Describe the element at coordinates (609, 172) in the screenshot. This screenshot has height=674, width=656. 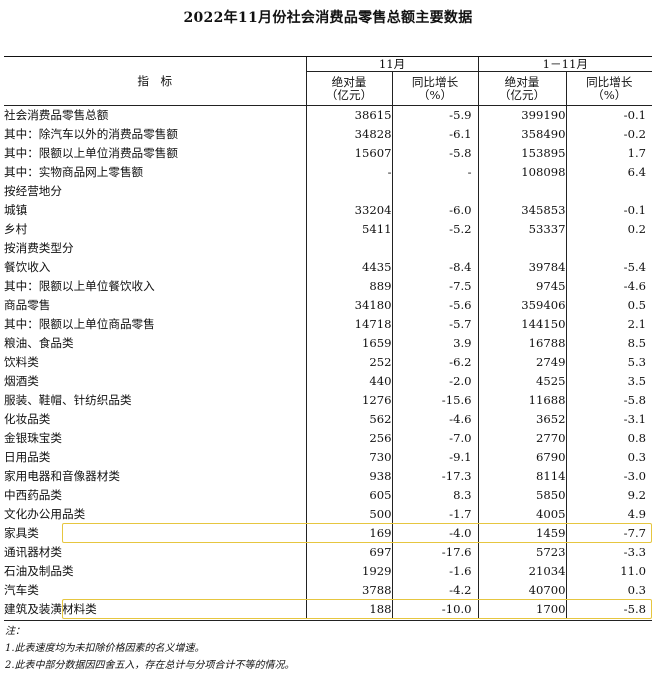
I see `jan-nov-yoy-growth: 6.4` at that location.